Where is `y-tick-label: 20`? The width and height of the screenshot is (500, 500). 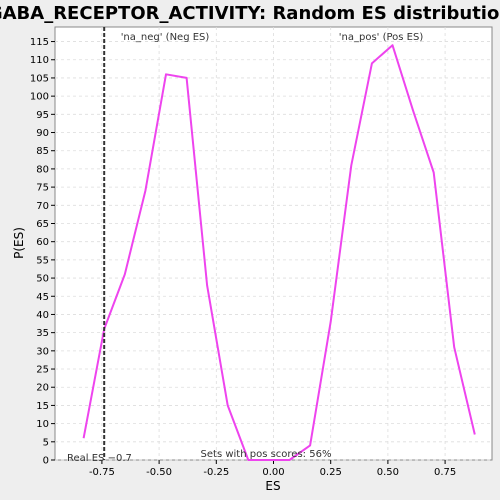
y-tick-label: 20 is located at coordinates (42, 388).